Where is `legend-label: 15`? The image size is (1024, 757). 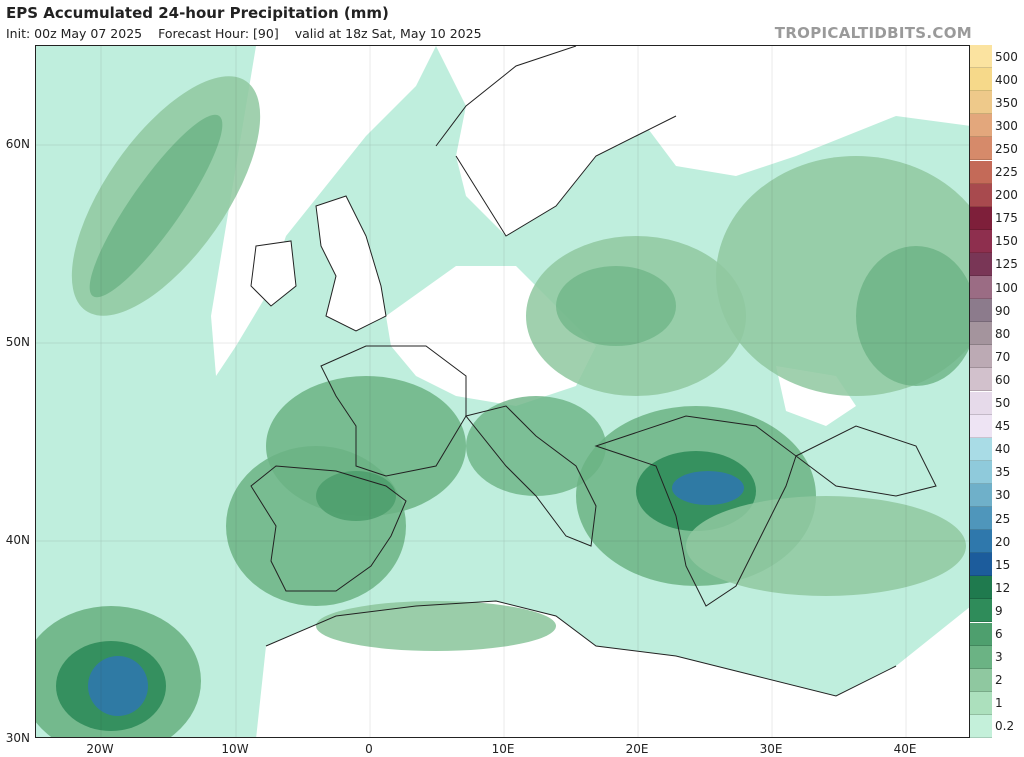 legend-label: 15 is located at coordinates (1003, 564).